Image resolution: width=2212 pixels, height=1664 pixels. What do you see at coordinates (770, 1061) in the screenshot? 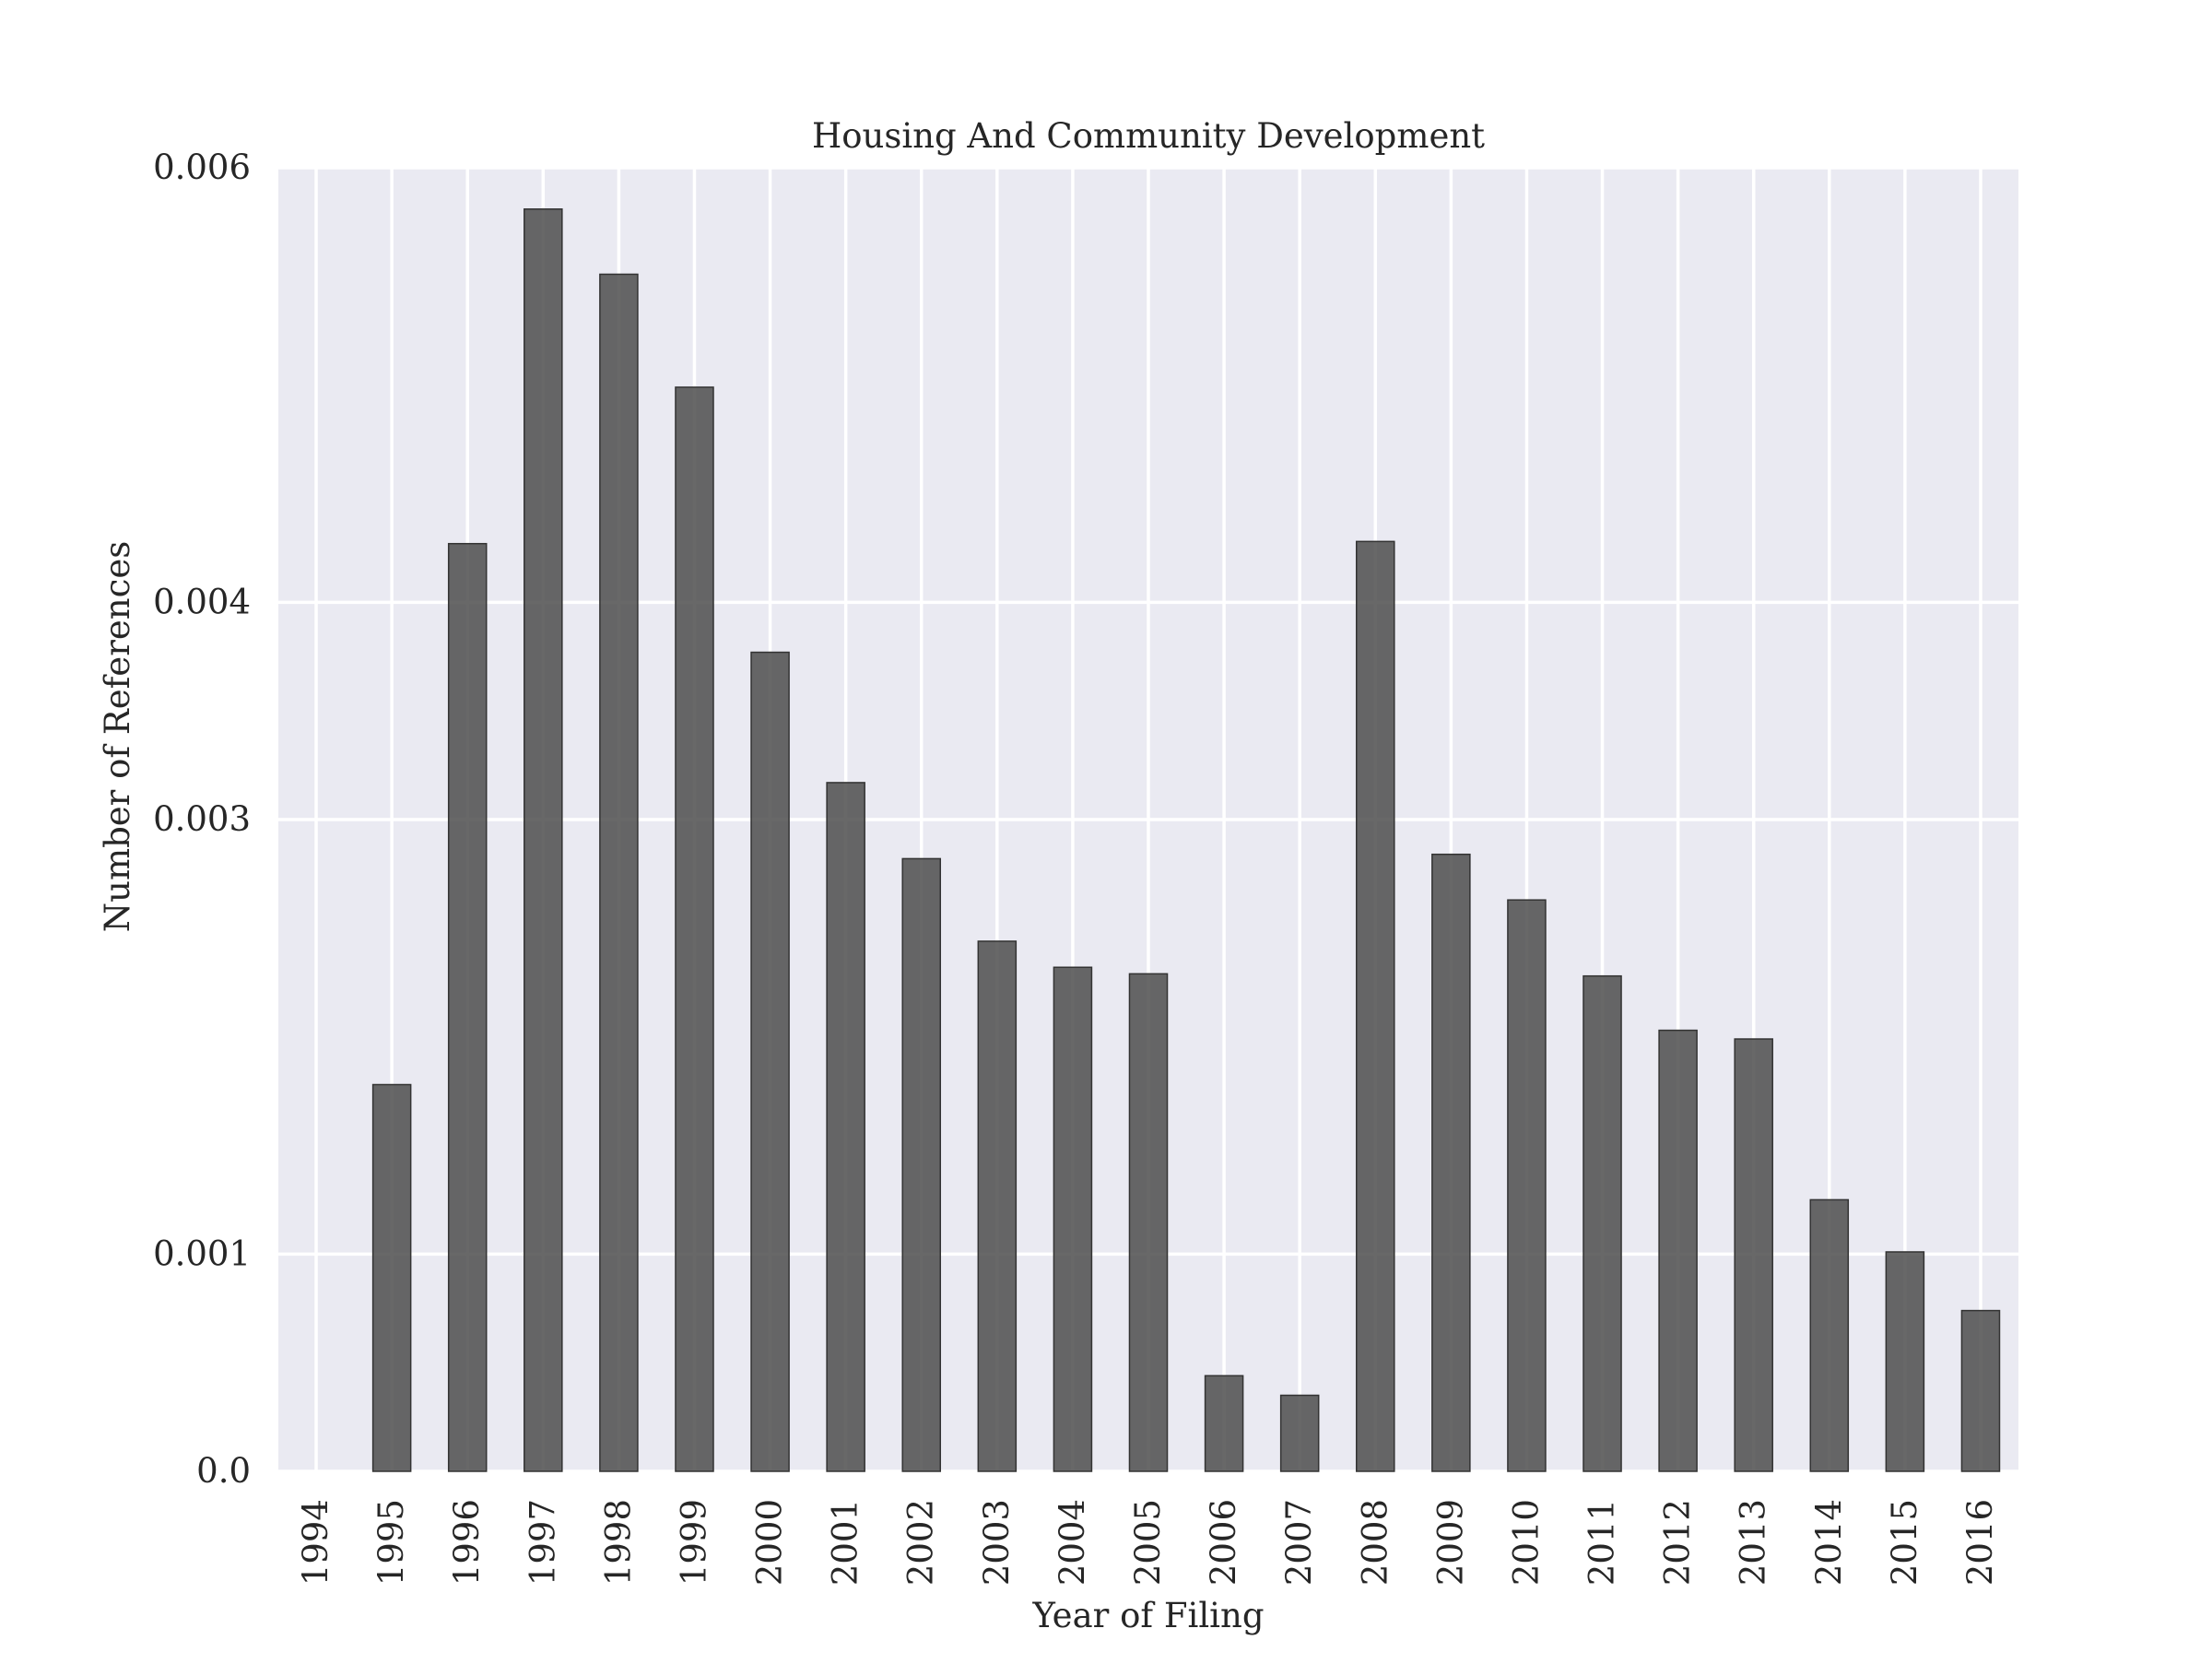
I see `bar-2000` at bounding box center [770, 1061].